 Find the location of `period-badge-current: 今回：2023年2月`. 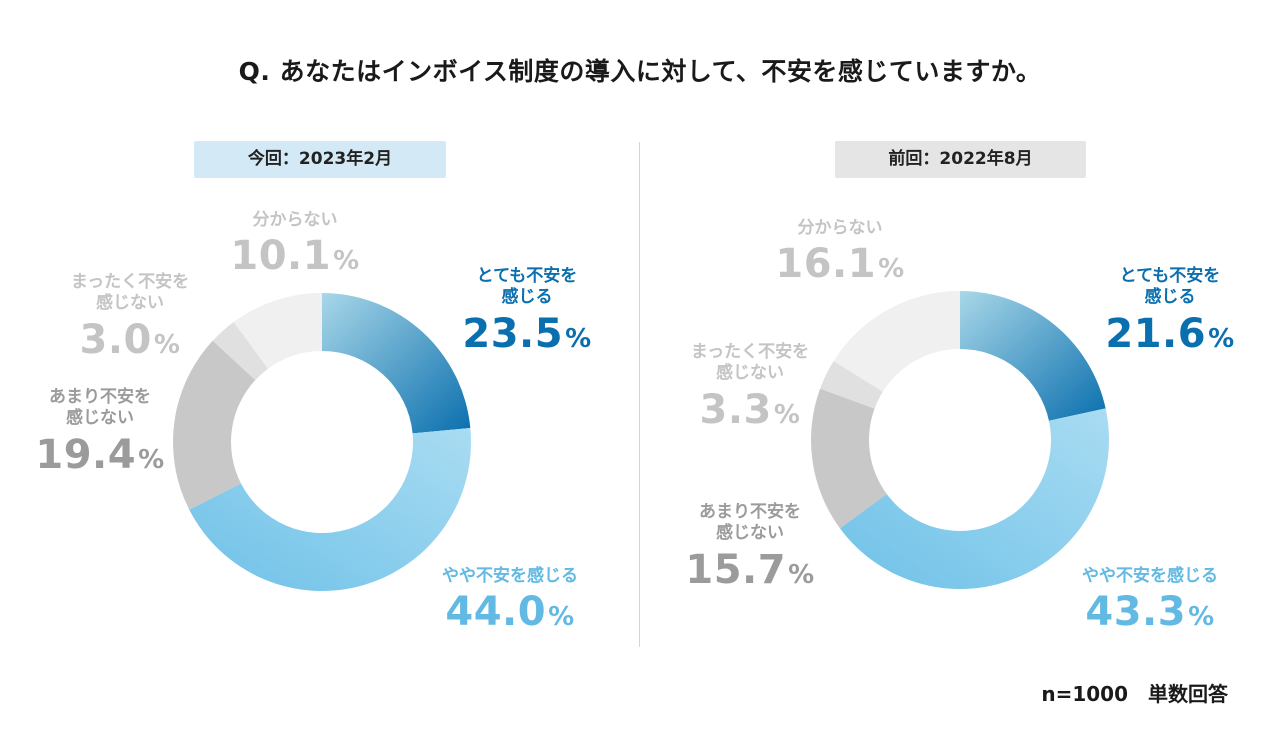

period-badge-current: 今回：2023年2月 is located at coordinates (320, 159).